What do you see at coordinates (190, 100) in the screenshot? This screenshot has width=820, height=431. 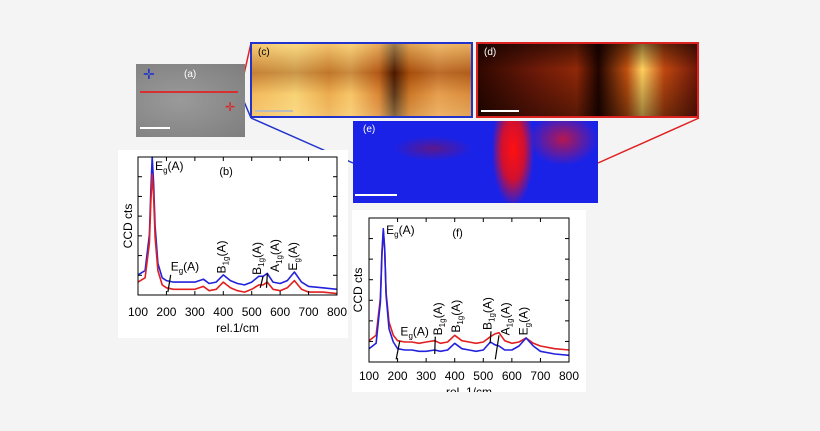 I see `optical-image-a: (a) ✛ ✛` at bounding box center [190, 100].